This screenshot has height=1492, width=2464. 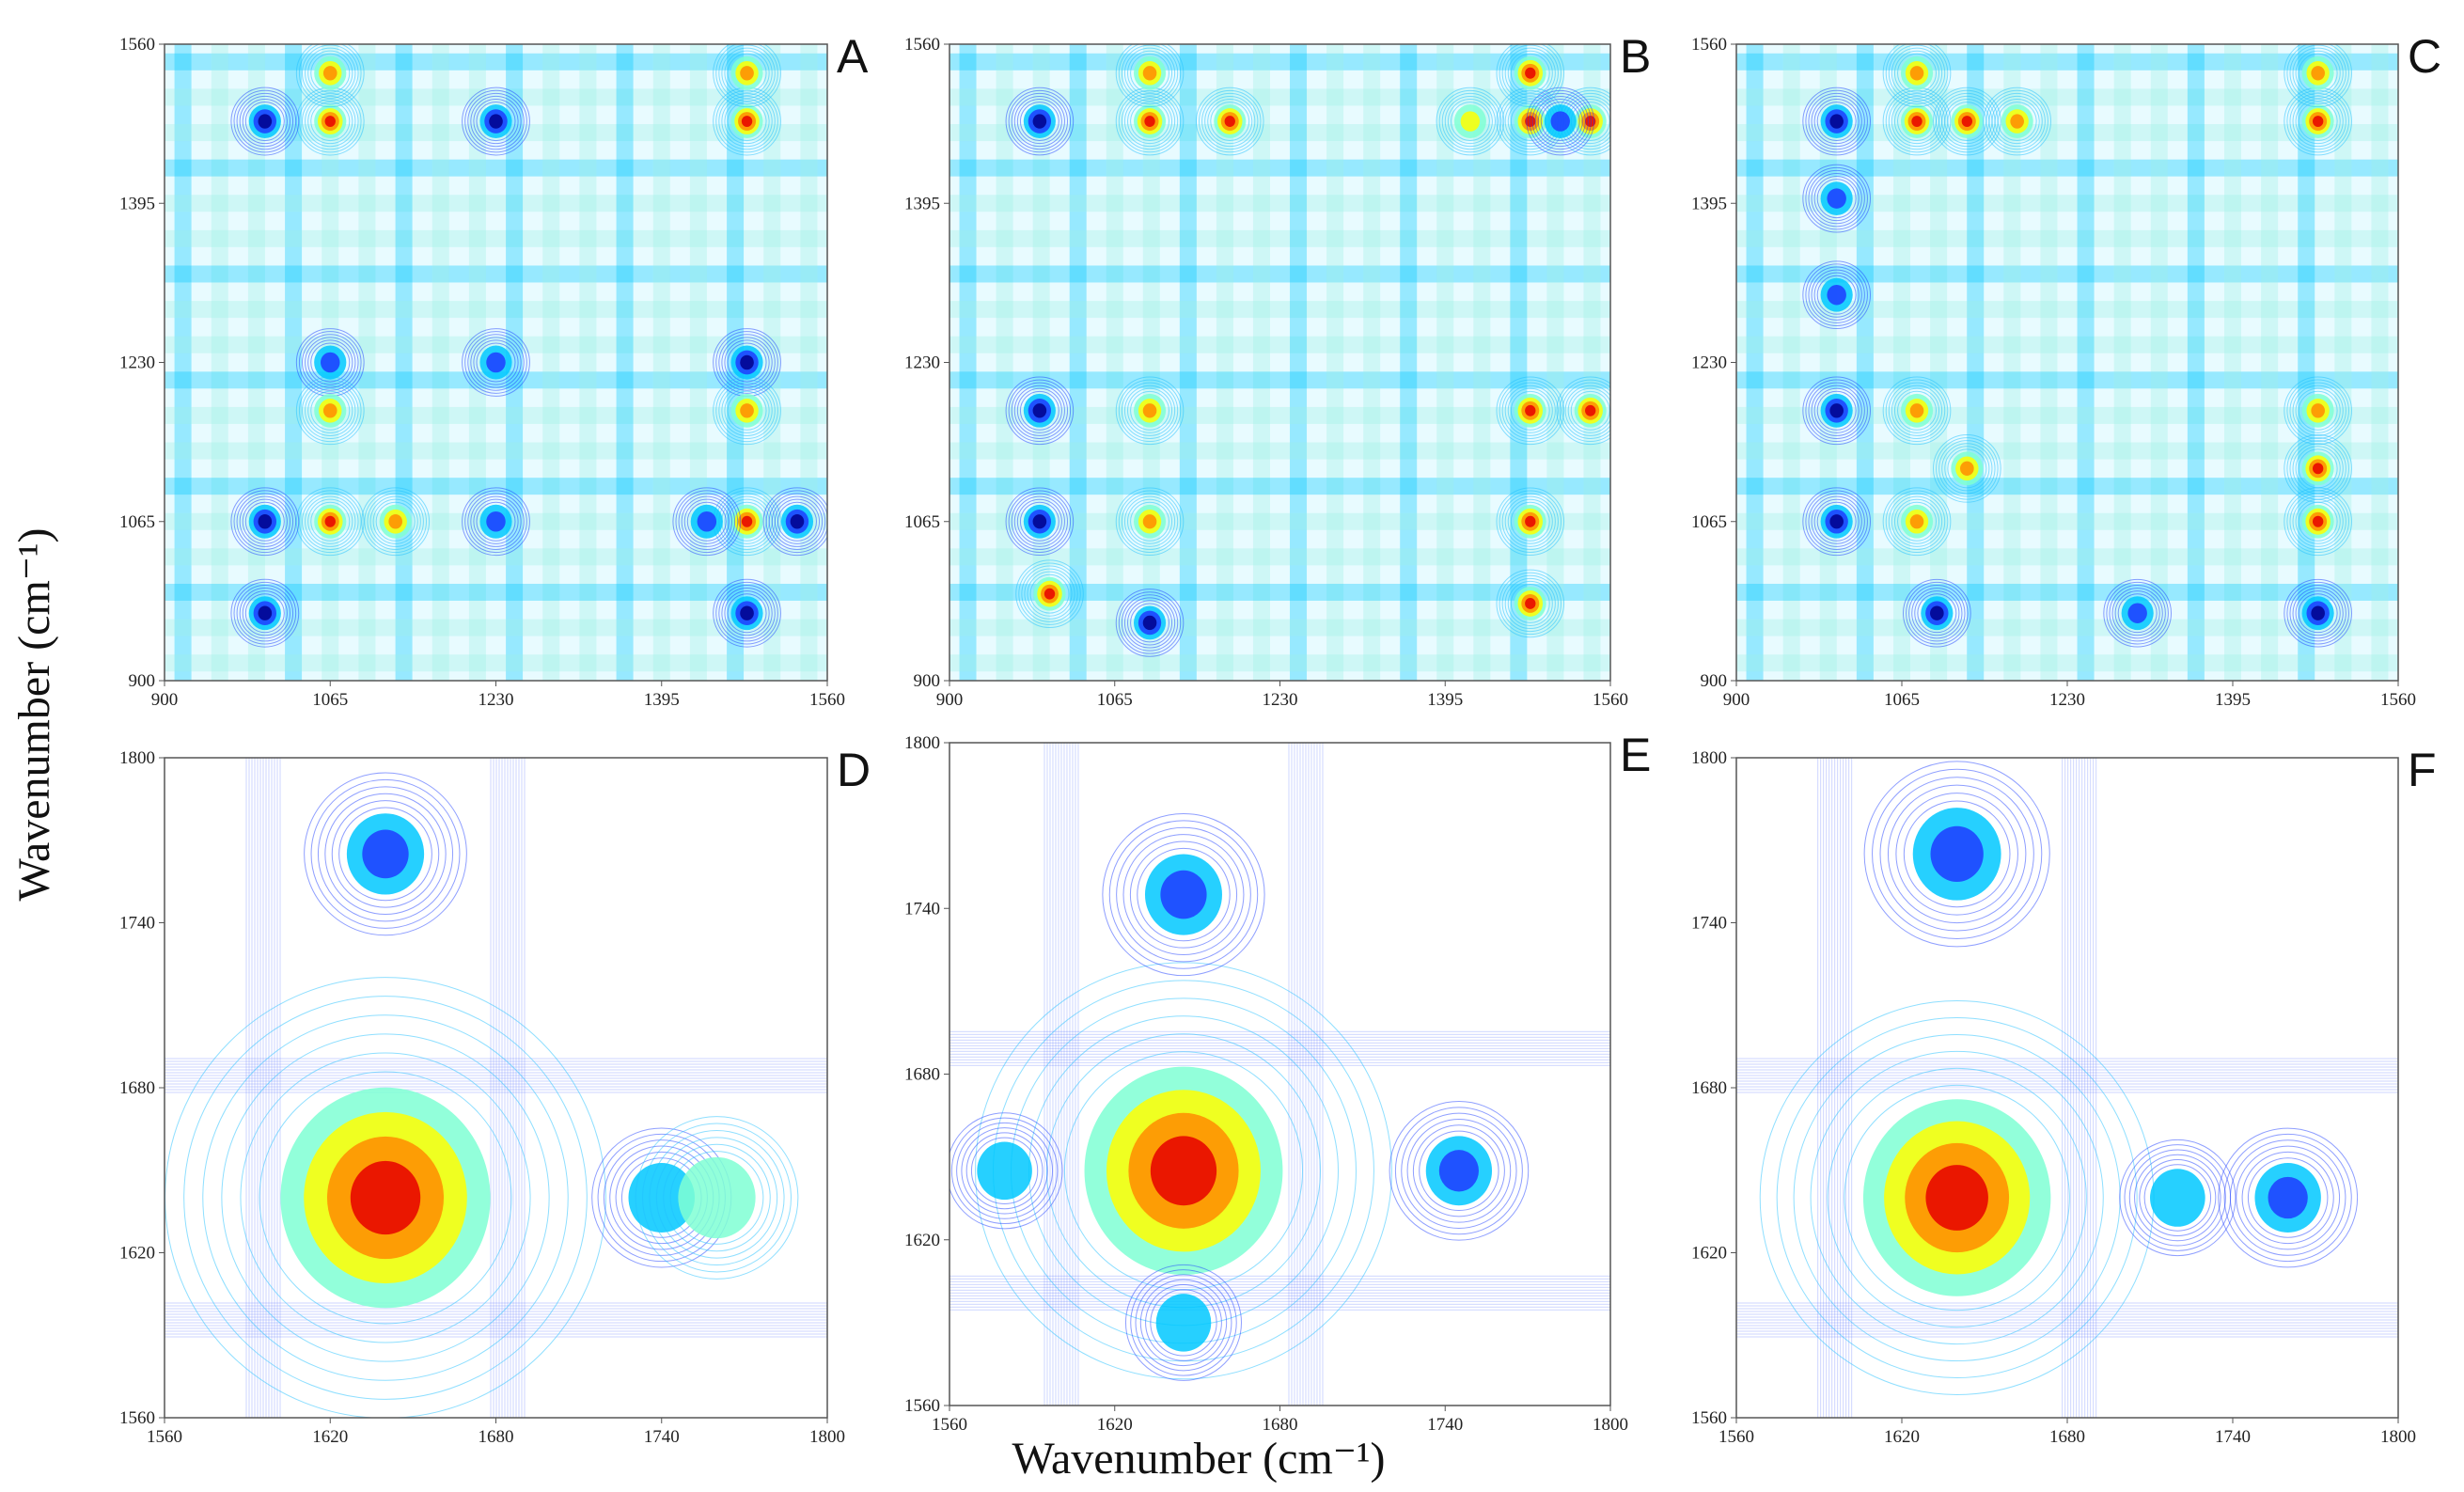 What do you see at coordinates (1709, 924) in the screenshot?
I see `y-tick-label-F-3: 1740` at bounding box center [1709, 924].